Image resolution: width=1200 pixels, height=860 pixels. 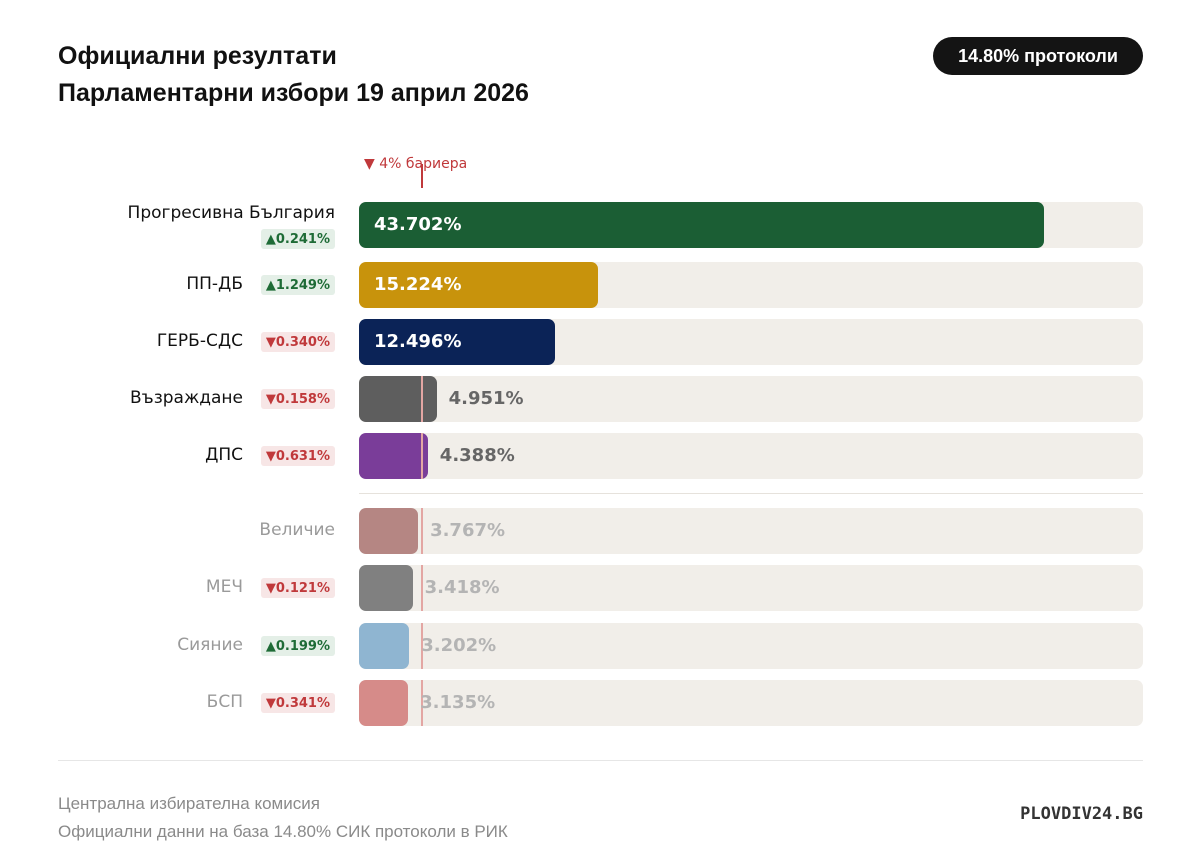 What do you see at coordinates (416, 164) in the screenshot?
I see `threshold-label: ▼ 4% бариера` at bounding box center [416, 164].